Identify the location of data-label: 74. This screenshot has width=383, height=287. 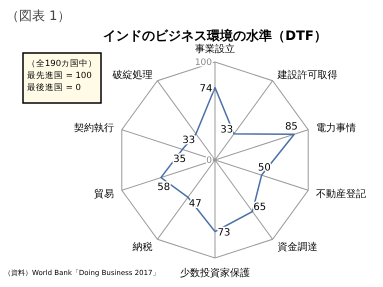
(206, 88).